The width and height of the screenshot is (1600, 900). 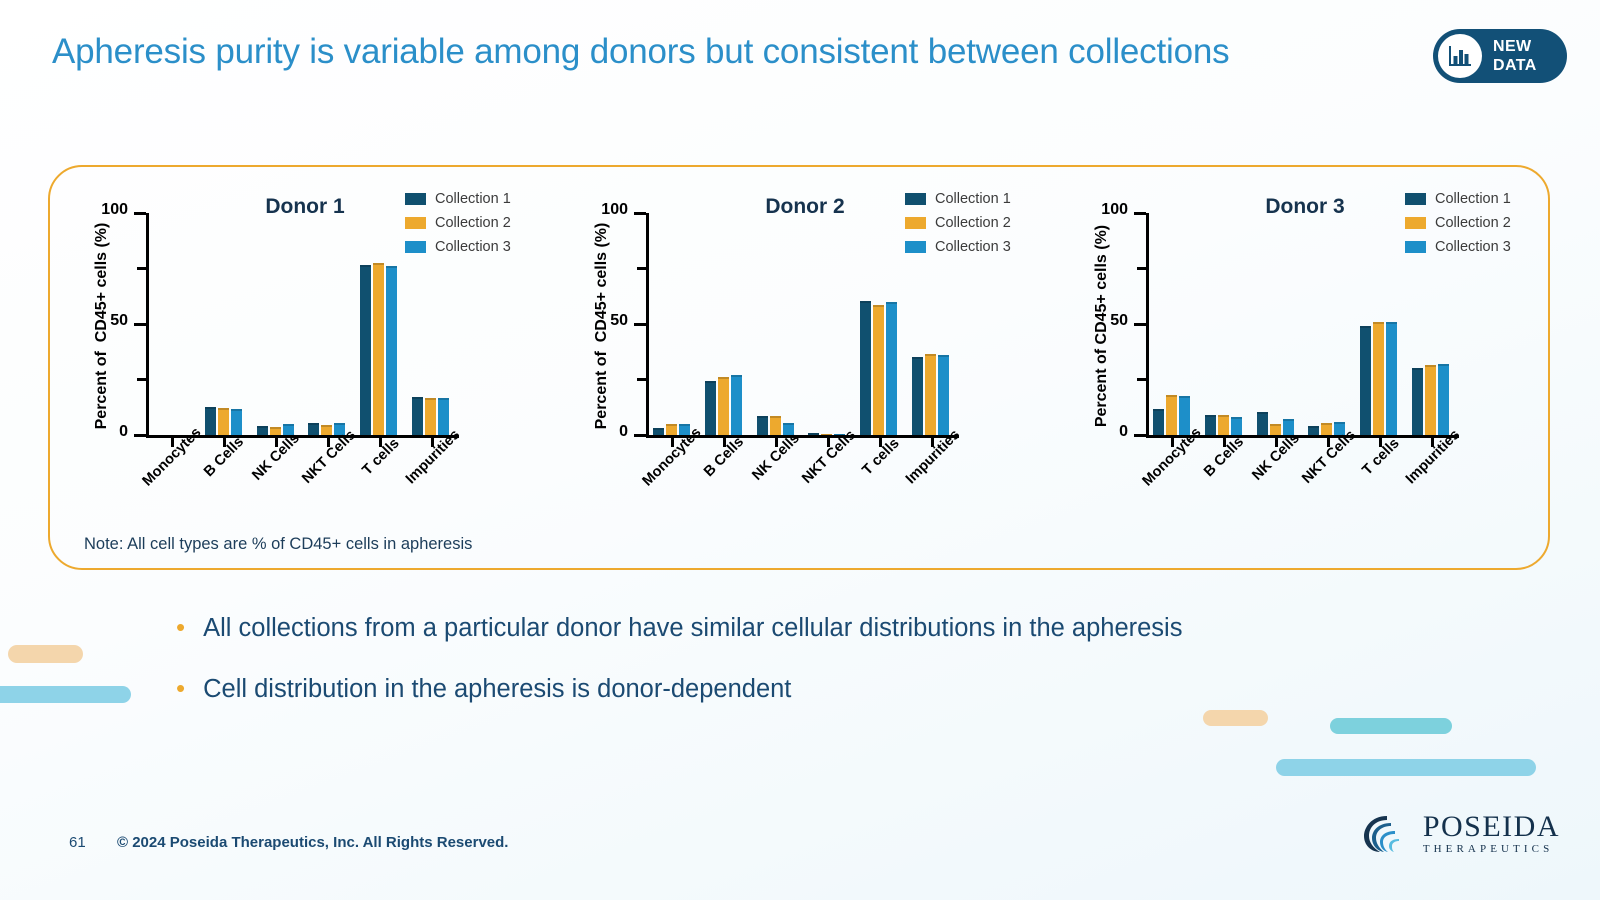 I want to click on chart-title: Donor 2, so click(x=805, y=206).